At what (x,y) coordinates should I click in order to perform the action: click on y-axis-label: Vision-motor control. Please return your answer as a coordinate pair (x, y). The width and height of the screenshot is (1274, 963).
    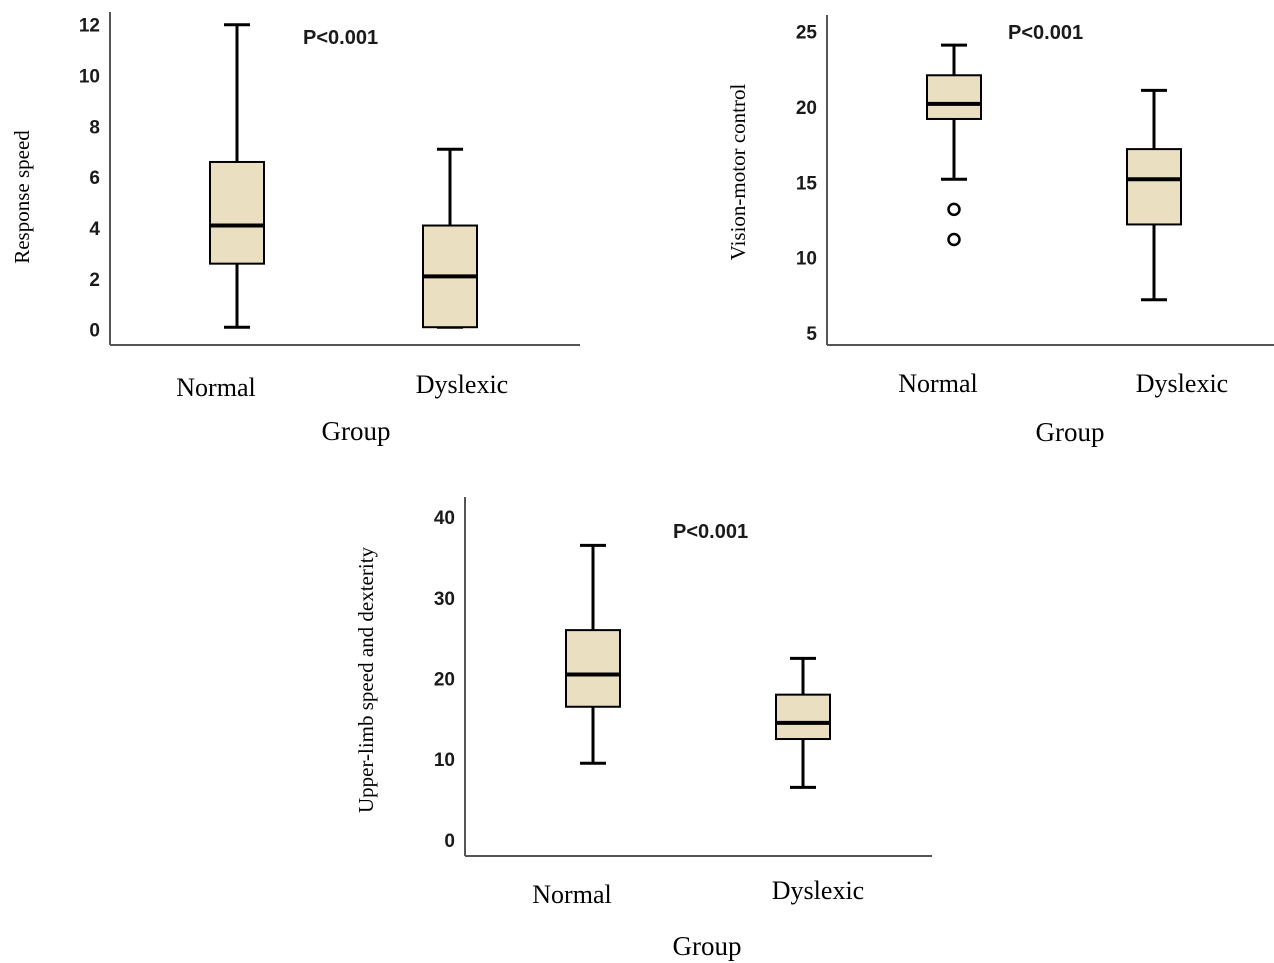
    Looking at the image, I should click on (738, 172).